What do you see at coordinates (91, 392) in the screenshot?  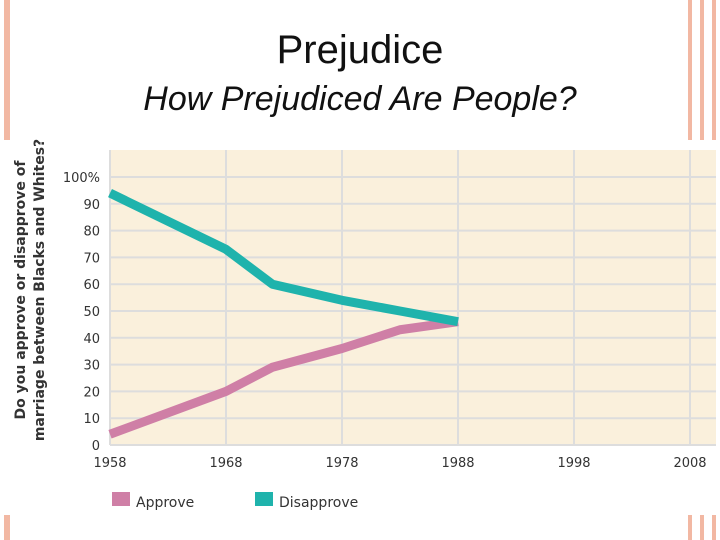 I see `y-tick-label: 20` at bounding box center [91, 392].